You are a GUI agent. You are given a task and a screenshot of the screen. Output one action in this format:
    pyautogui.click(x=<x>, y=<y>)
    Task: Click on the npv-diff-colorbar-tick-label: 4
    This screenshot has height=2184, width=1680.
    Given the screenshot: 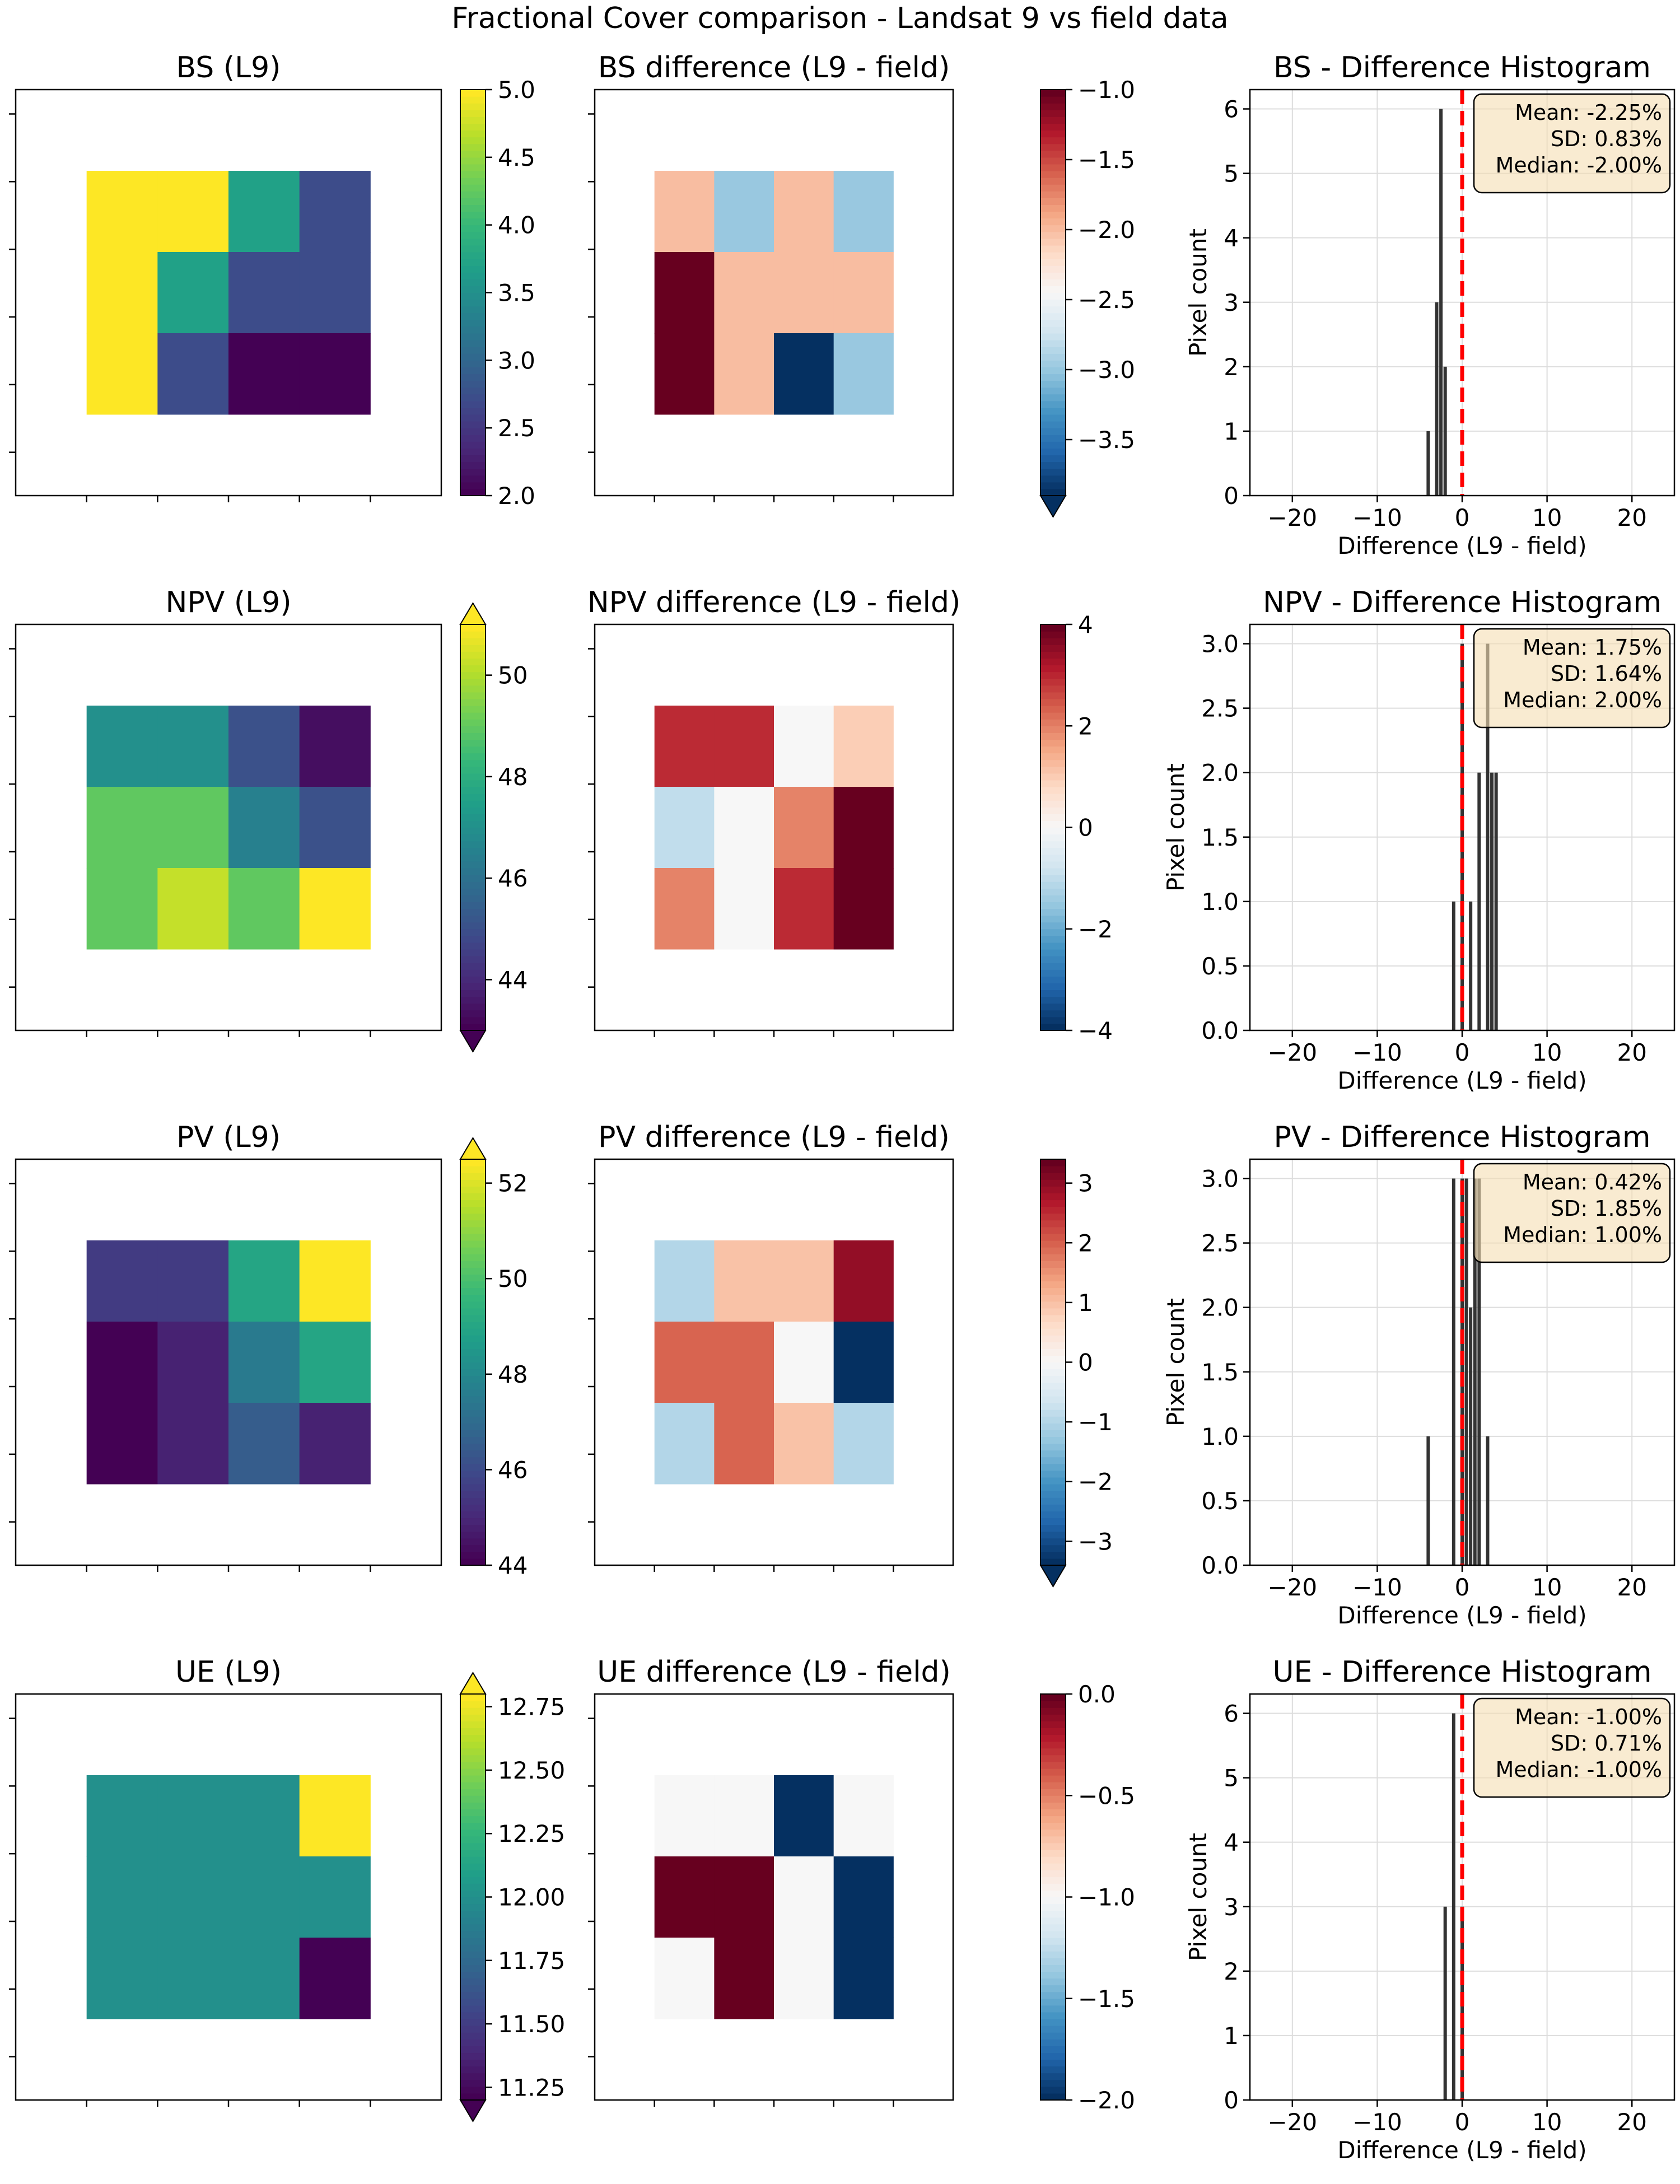 What is the action you would take?
    pyautogui.click(x=1086, y=625)
    